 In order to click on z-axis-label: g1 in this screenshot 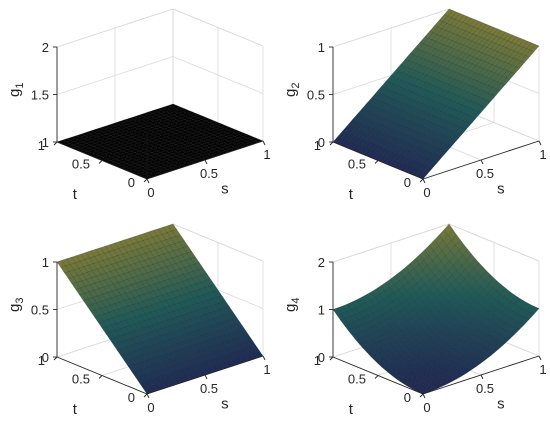, I will do `click(16, 90)`.